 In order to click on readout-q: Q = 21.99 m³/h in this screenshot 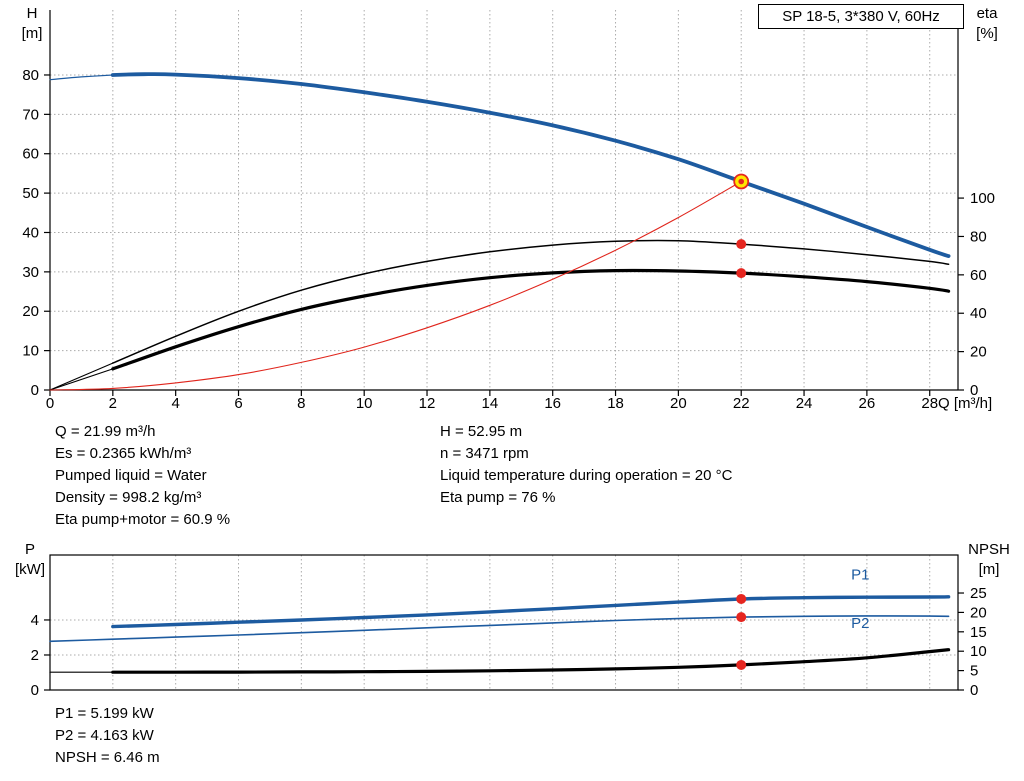, I will do `click(105, 431)`.